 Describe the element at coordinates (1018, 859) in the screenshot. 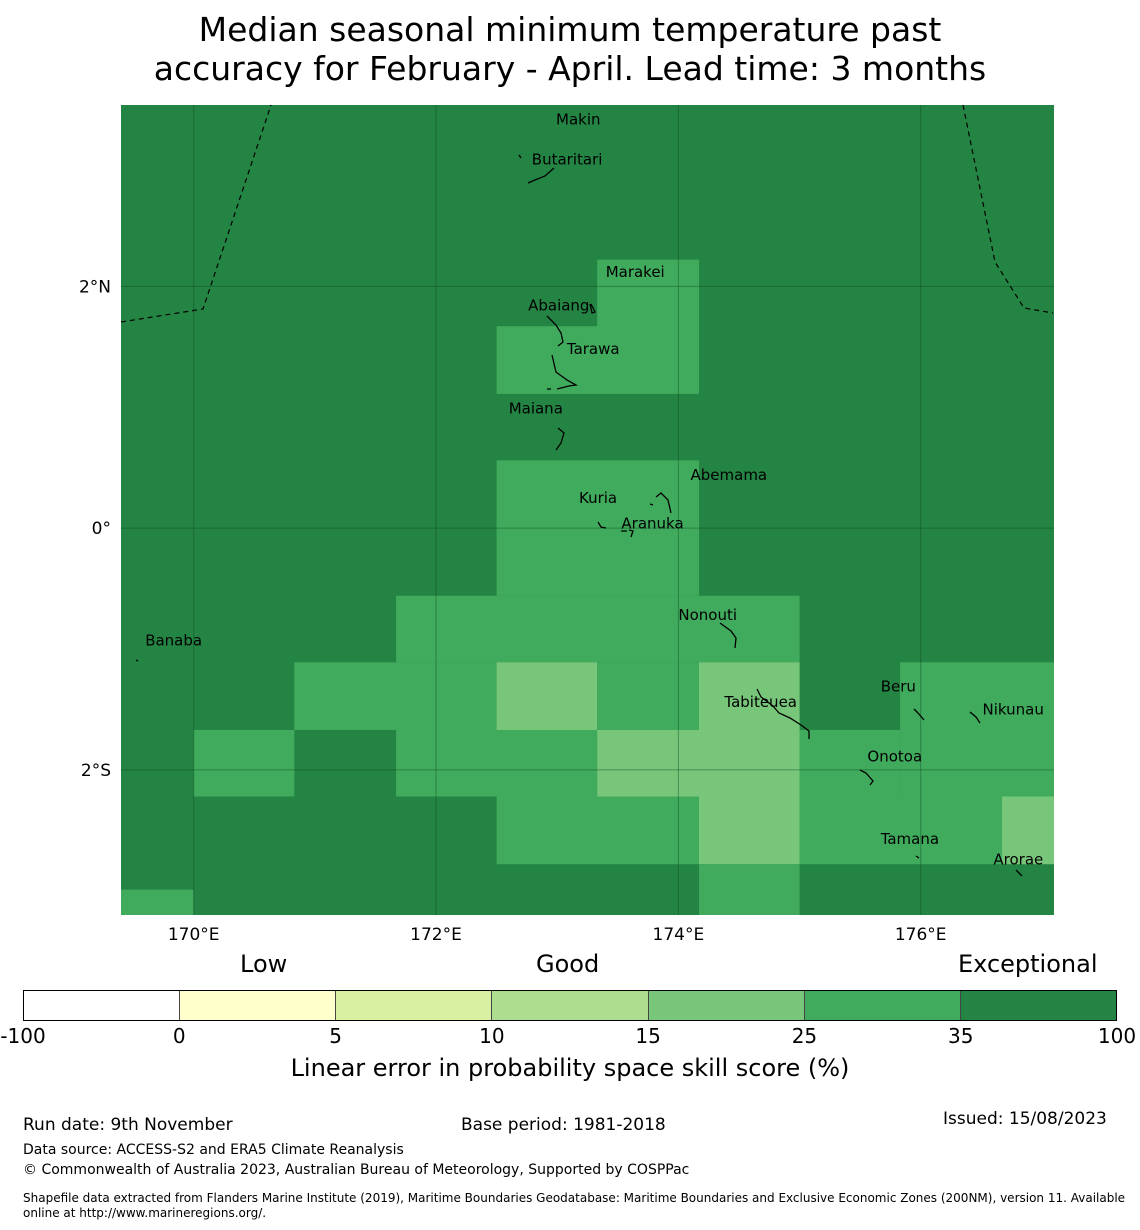

I see `island-label-arorae: Arorae` at that location.